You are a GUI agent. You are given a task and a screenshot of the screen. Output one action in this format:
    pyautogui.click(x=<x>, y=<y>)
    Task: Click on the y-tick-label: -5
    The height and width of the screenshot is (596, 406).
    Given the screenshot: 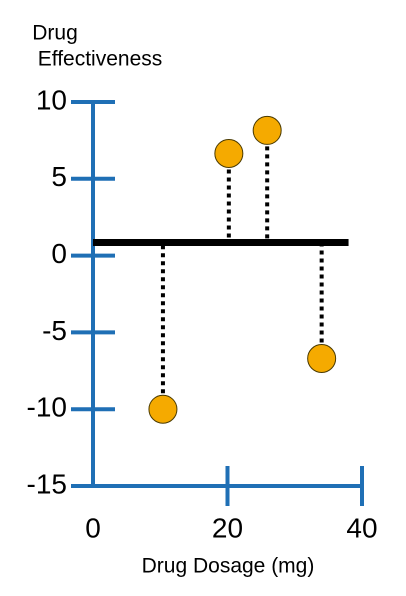 What is the action you would take?
    pyautogui.click(x=54, y=330)
    